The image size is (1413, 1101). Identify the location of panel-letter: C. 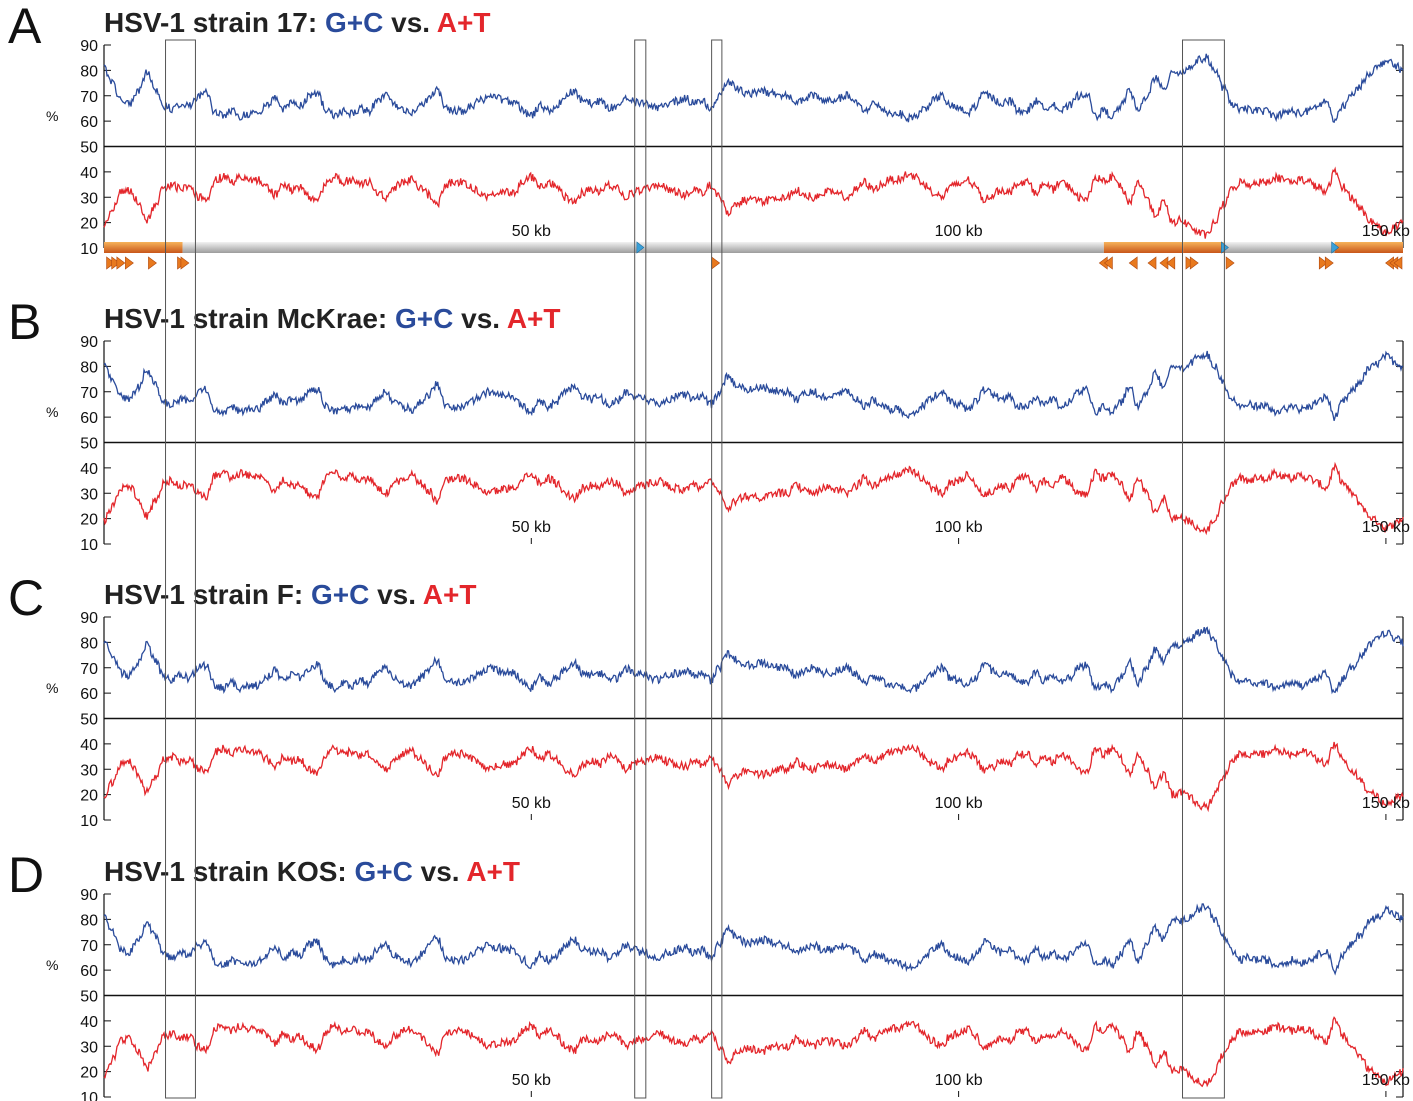
(26, 598).